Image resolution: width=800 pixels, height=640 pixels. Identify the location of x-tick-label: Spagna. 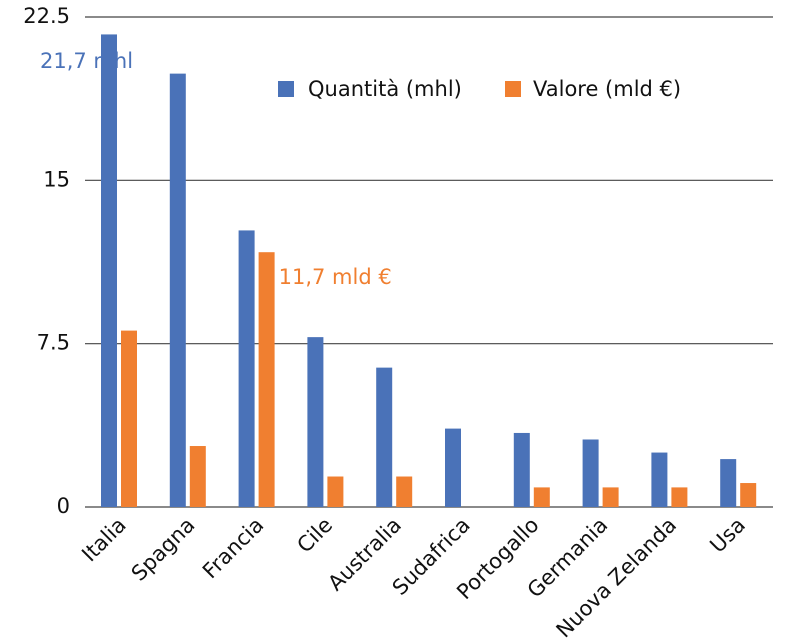
(163, 549).